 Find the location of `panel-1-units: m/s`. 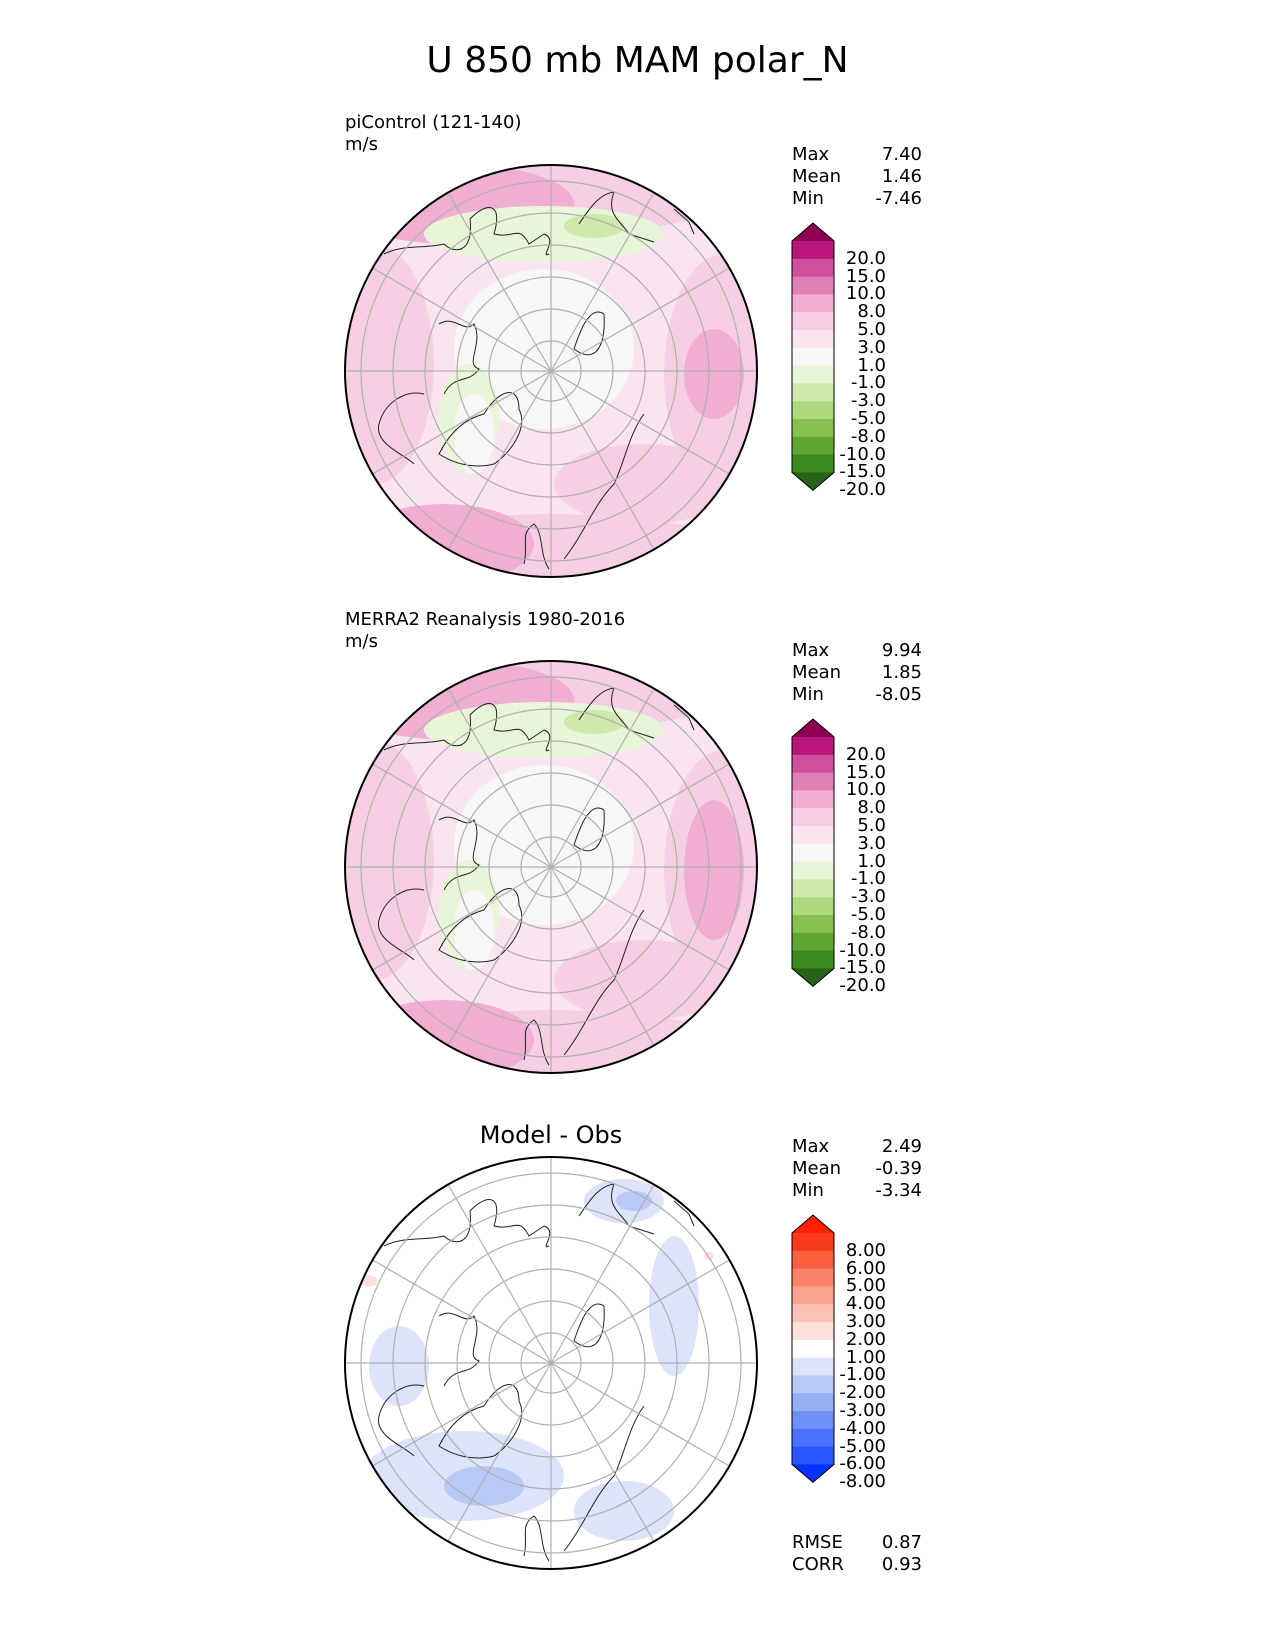

panel-1-units: m/s is located at coordinates (361, 144).